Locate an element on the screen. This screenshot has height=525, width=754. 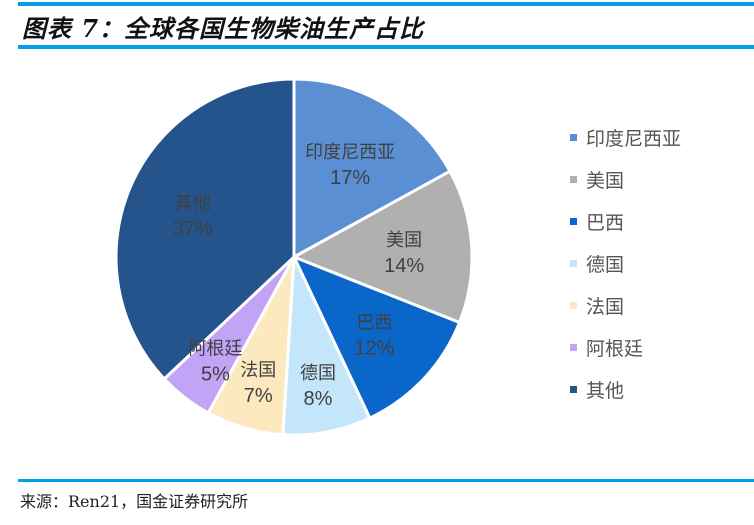
chart-legend: 印度尼西亚美国巴西德国法国阿根廷其他 is located at coordinates (625, 263).